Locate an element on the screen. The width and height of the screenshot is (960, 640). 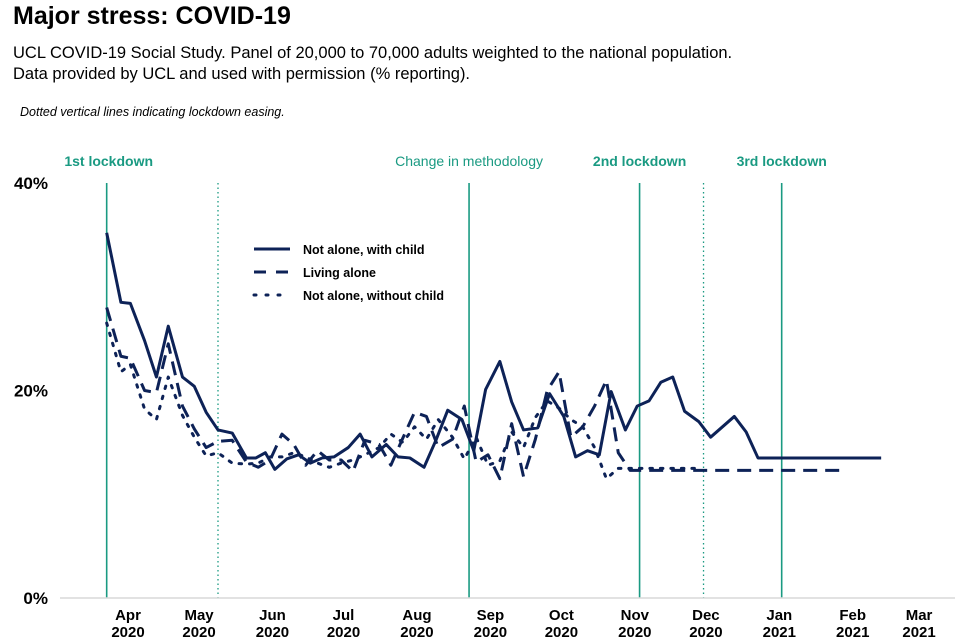
x-tick-month: Apr is located at coordinates (128, 615).